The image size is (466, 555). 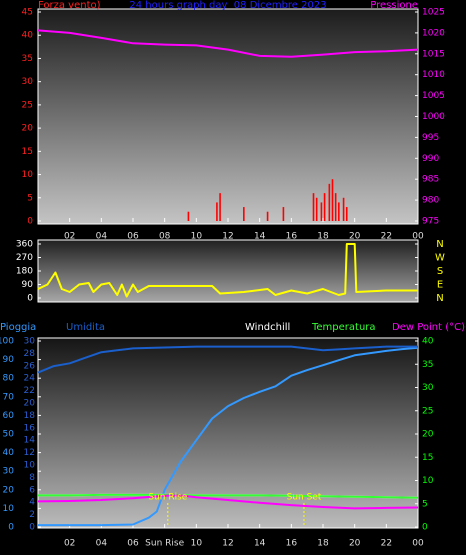 What do you see at coordinates (433, 54) in the screenshot?
I see `y2-tick-label: 1015` at bounding box center [433, 54].